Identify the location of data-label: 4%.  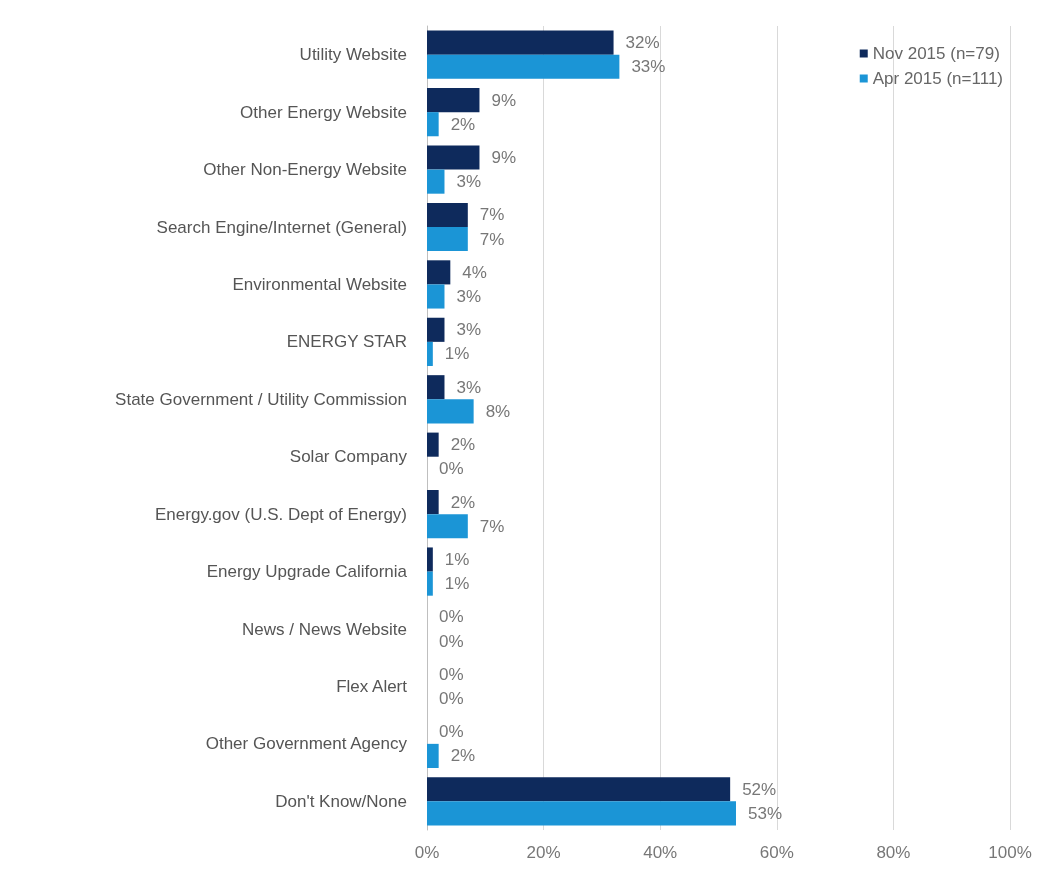
(474, 272).